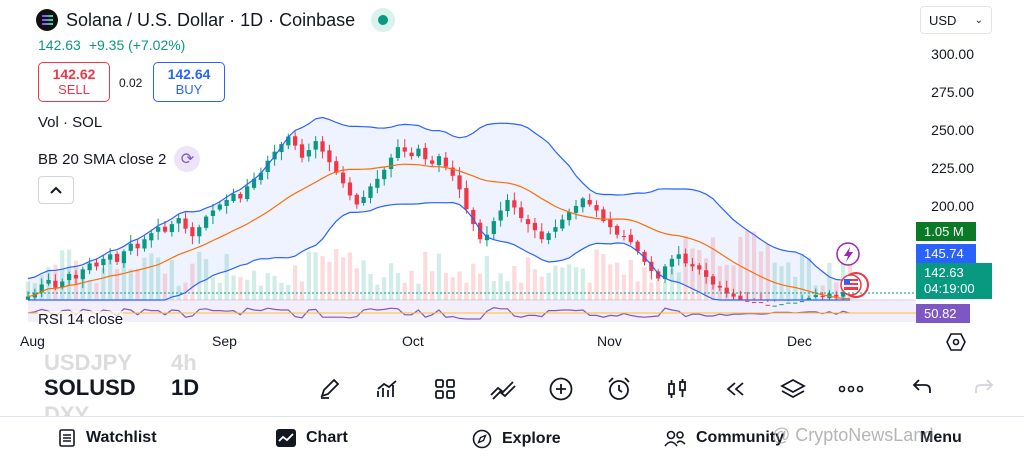 The image size is (1024, 461). I want to click on chart-type-button, so click(677, 389).